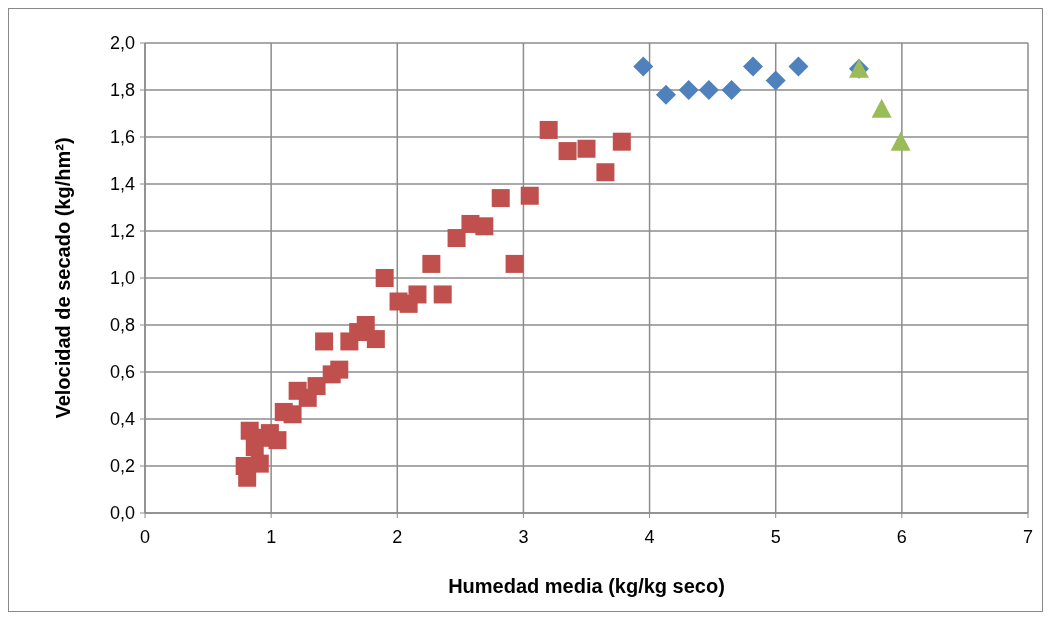 This screenshot has height=620, width=1051. Describe the element at coordinates (122, 43) in the screenshot. I see `y-tick-label: 2,0` at that location.